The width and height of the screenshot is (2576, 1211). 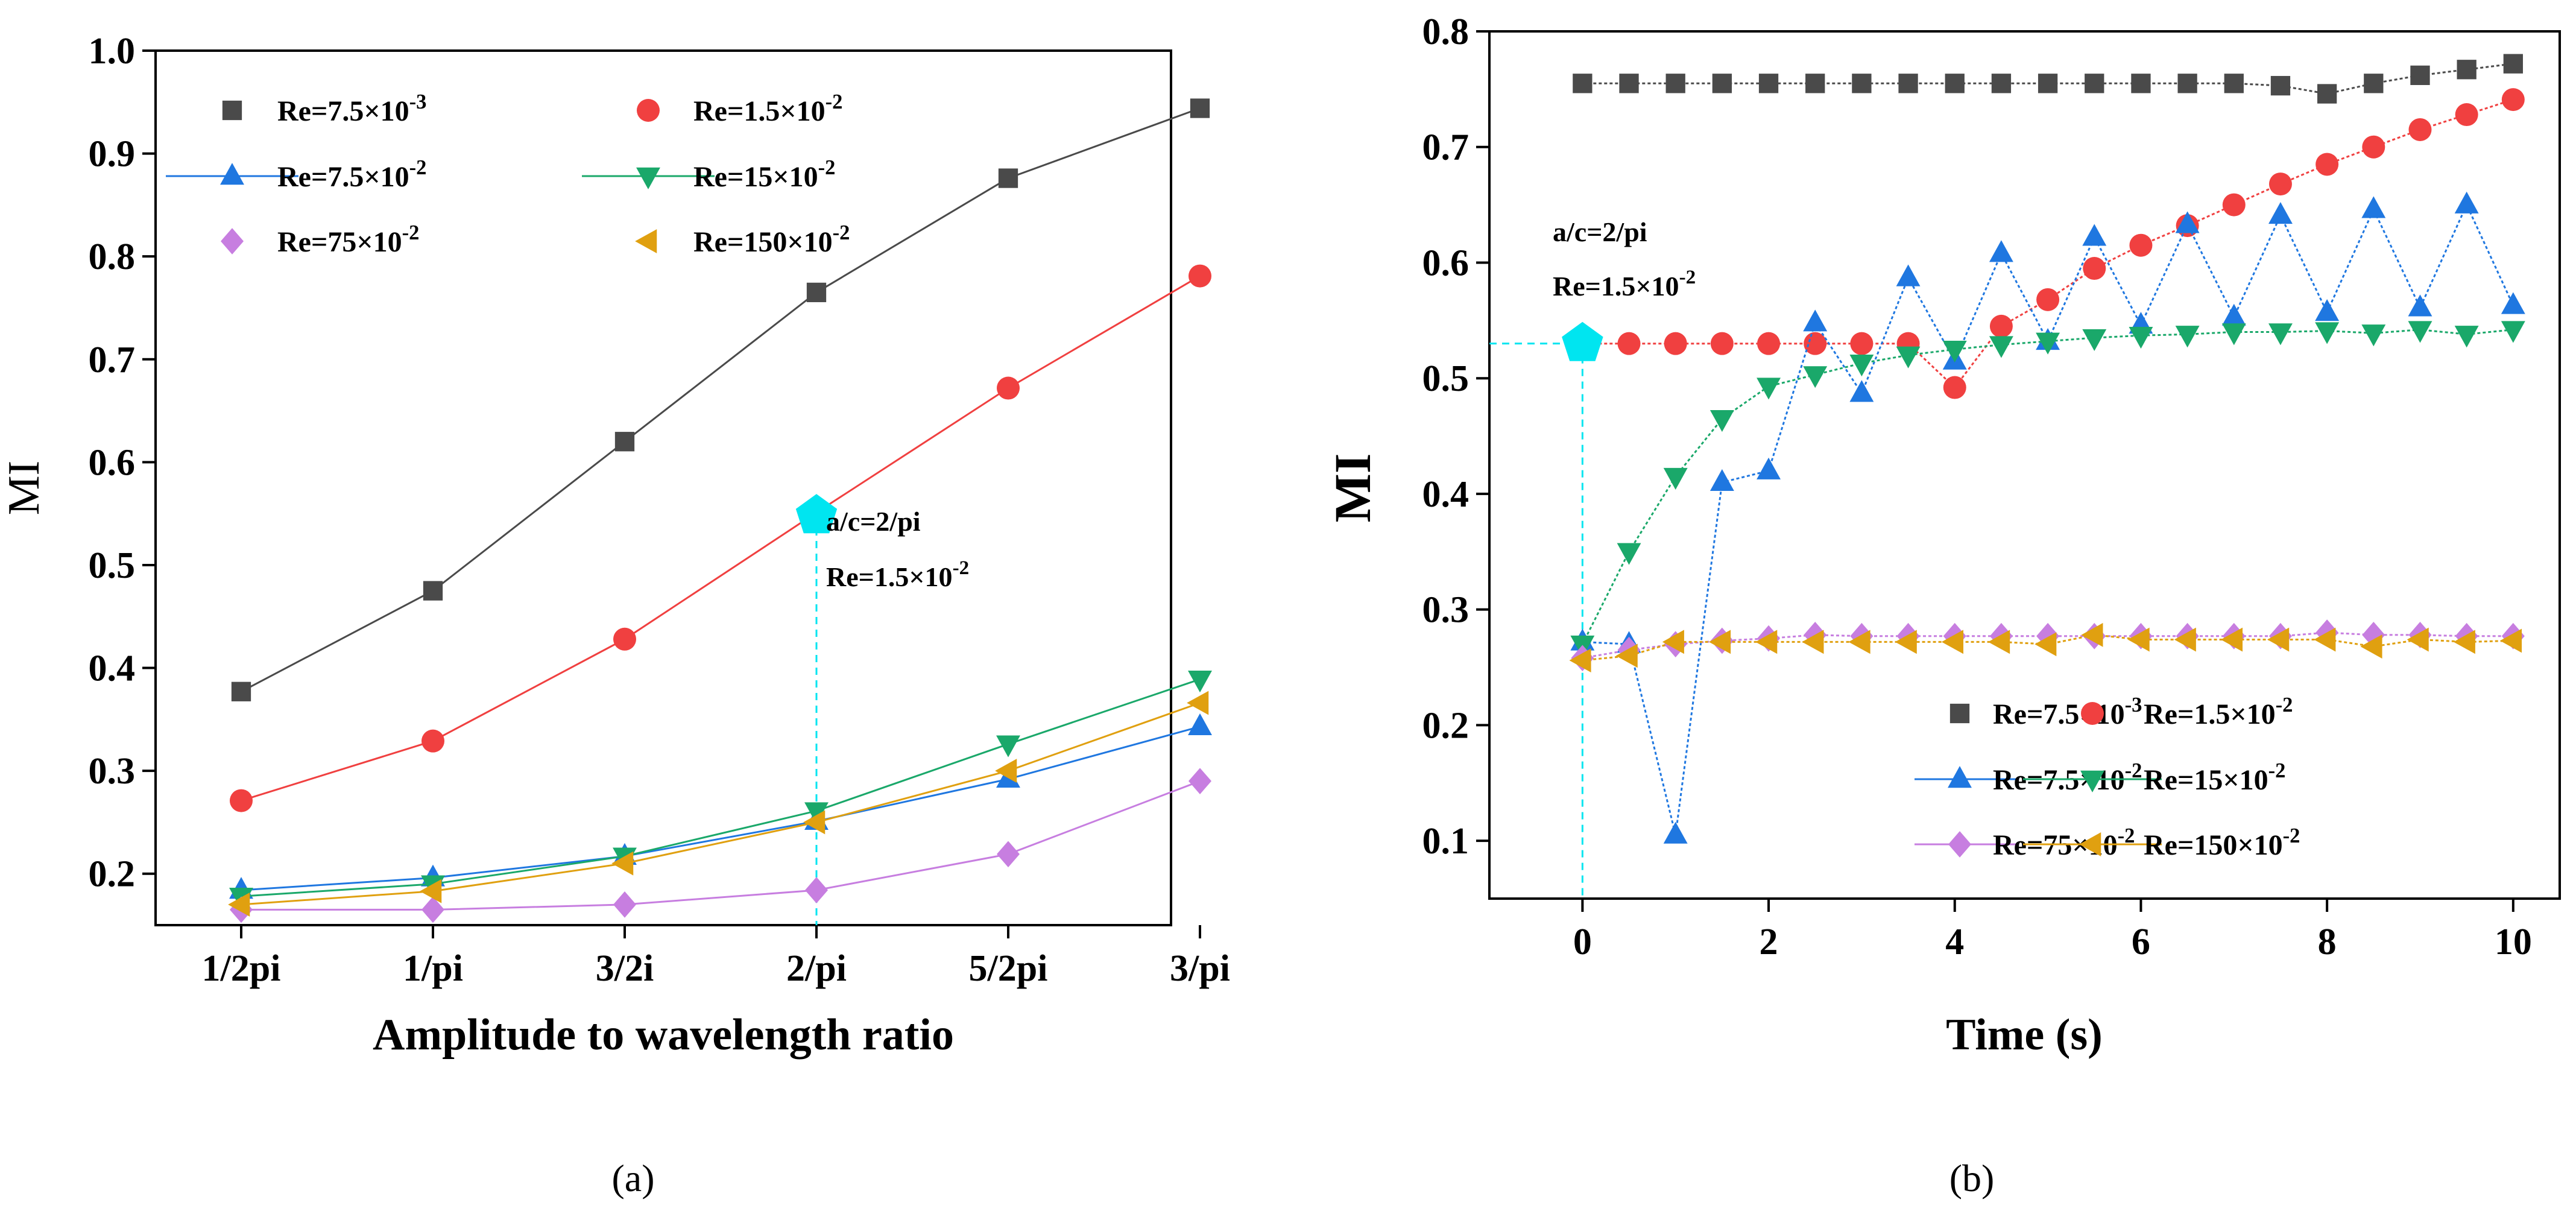 What do you see at coordinates (1446, 842) in the screenshot?
I see `y-tick-label: 0.1` at bounding box center [1446, 842].